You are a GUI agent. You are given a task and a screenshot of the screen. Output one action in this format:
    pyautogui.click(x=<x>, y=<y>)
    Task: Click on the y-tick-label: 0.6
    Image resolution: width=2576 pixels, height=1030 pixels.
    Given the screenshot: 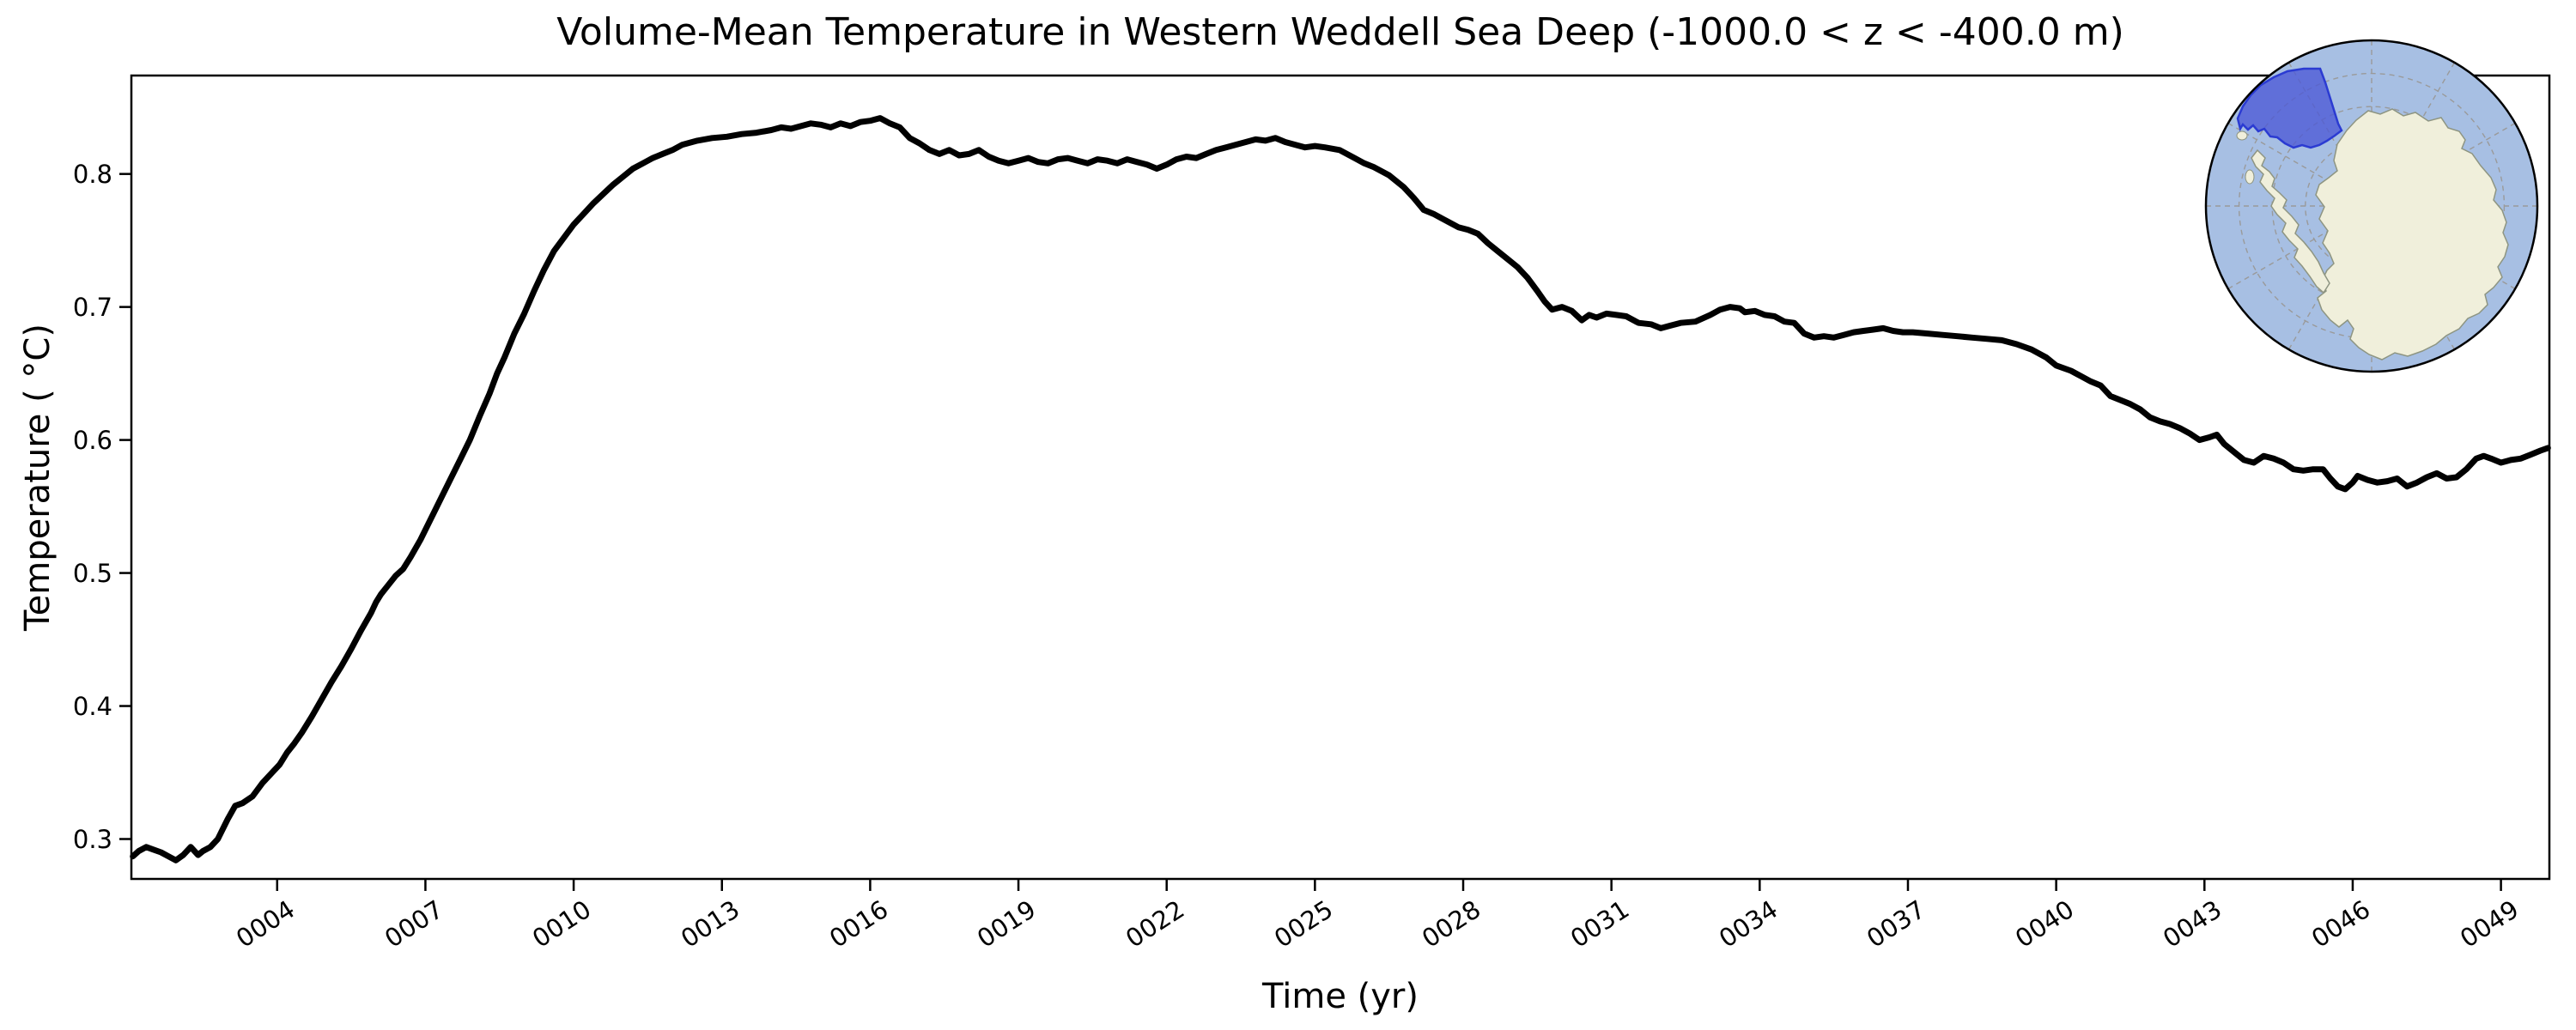 What is the action you would take?
    pyautogui.click(x=92, y=440)
    